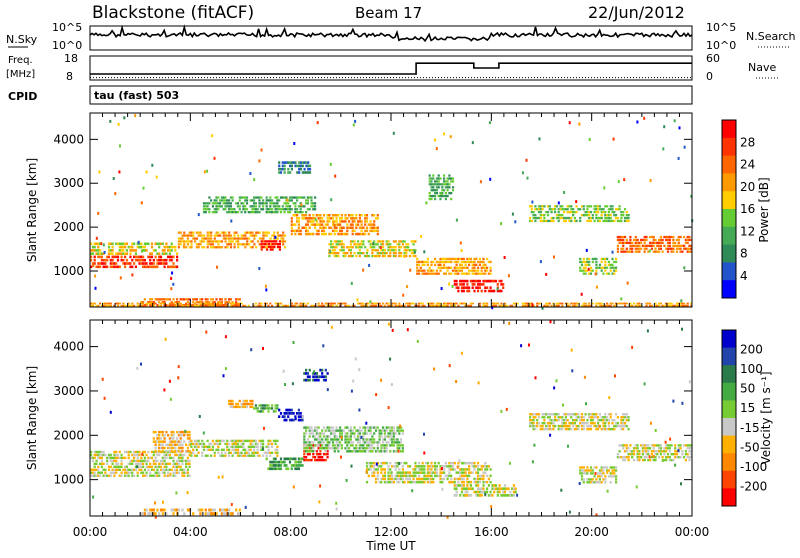 This screenshot has height=558, width=800. What do you see at coordinates (391, 38) in the screenshot?
I see `noise-panel-frame` at bounding box center [391, 38].